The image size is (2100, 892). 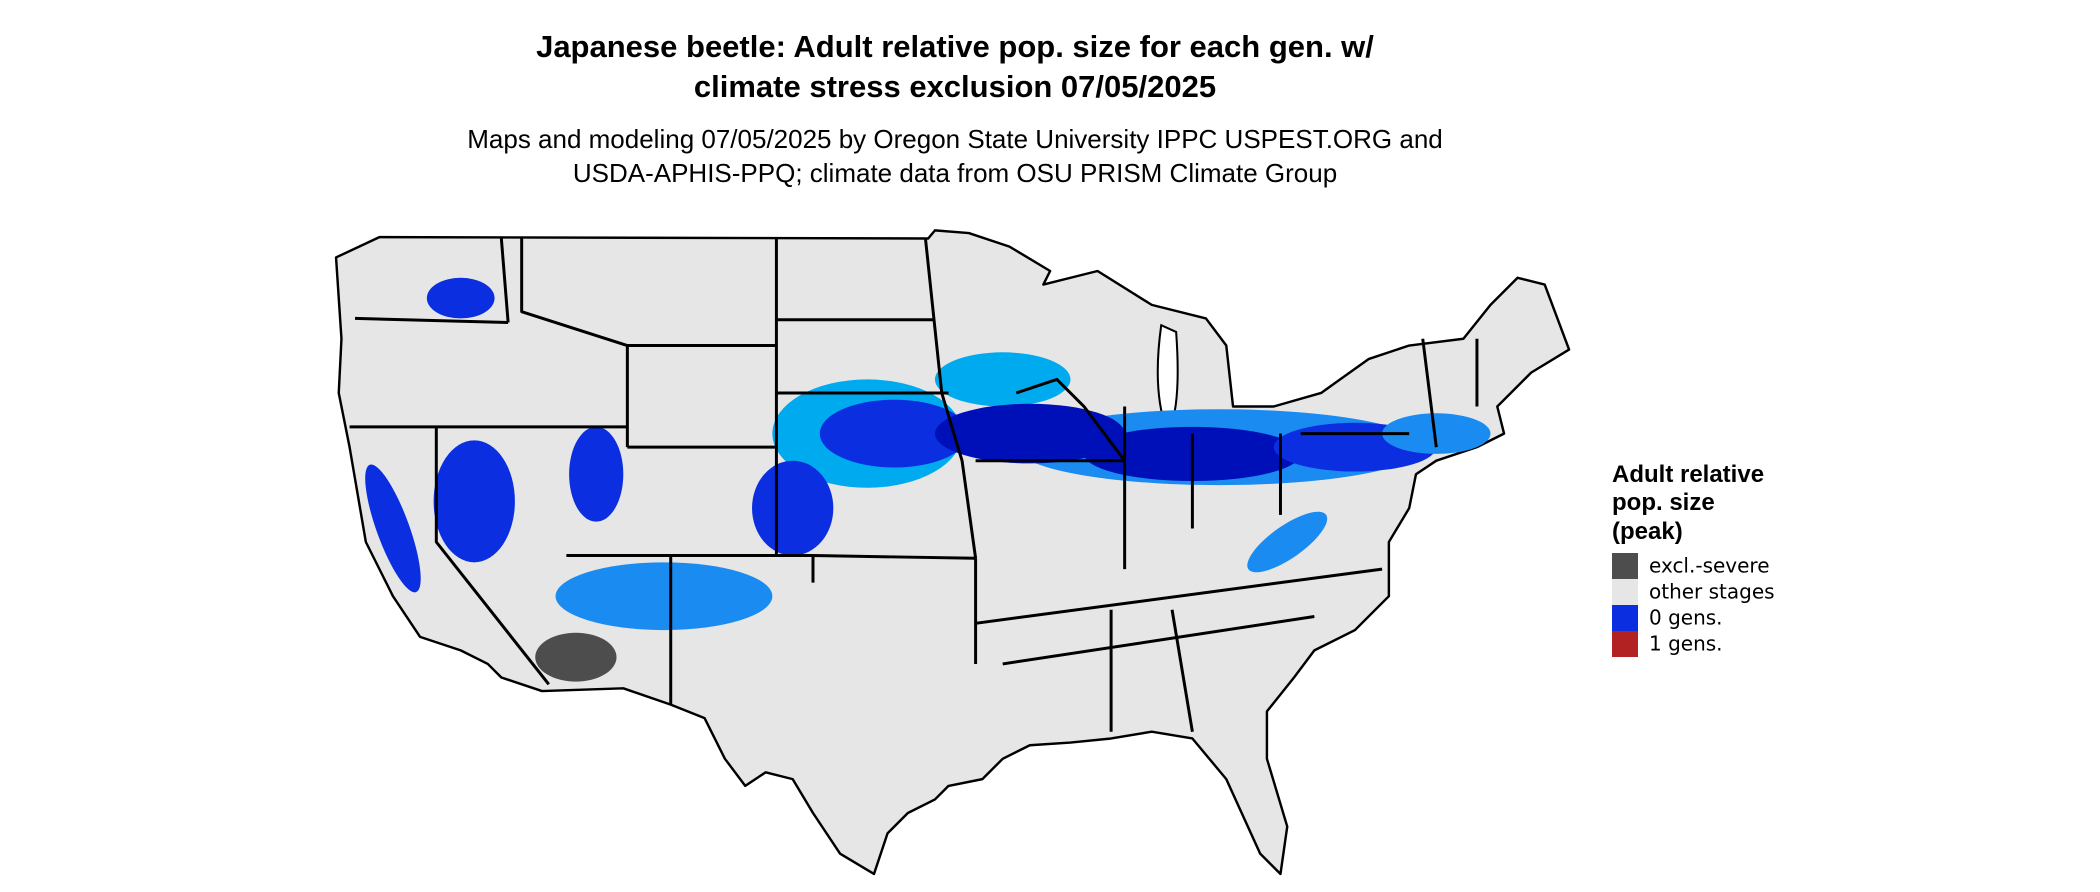 What do you see at coordinates (1663, 502) in the screenshot?
I see `legend-title: pop. size` at bounding box center [1663, 502].